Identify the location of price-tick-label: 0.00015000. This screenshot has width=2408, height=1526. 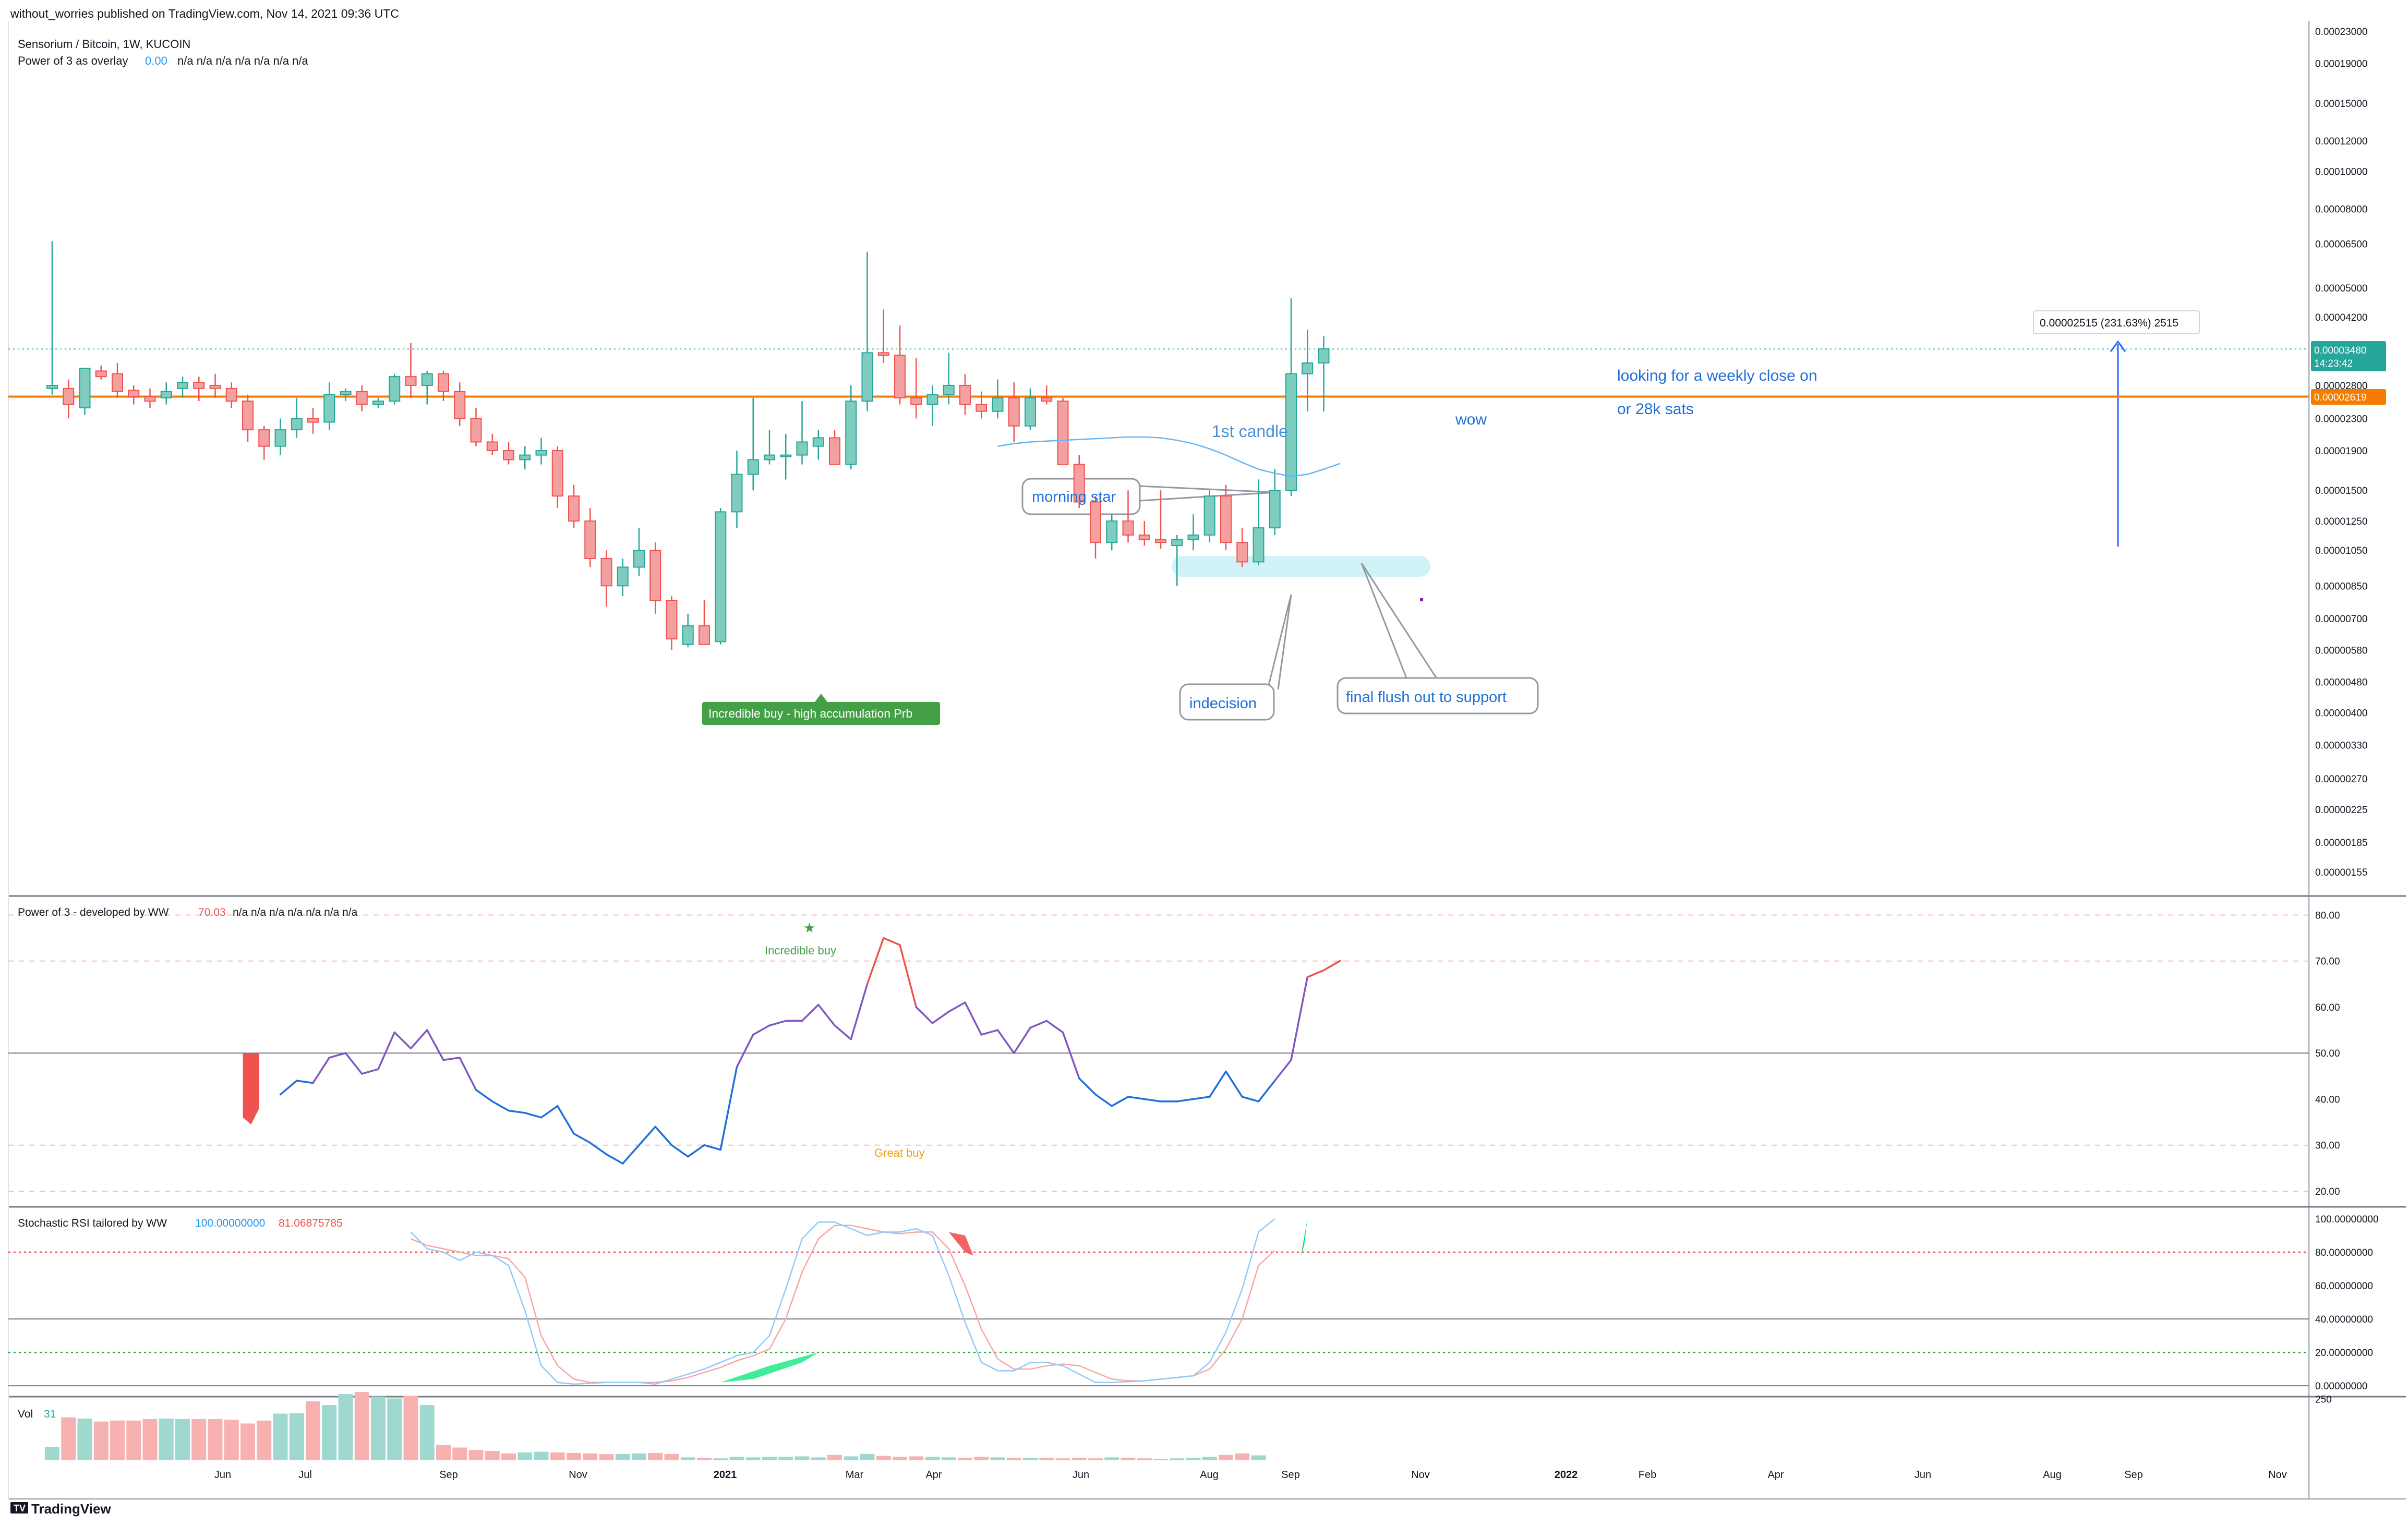
(2341, 104).